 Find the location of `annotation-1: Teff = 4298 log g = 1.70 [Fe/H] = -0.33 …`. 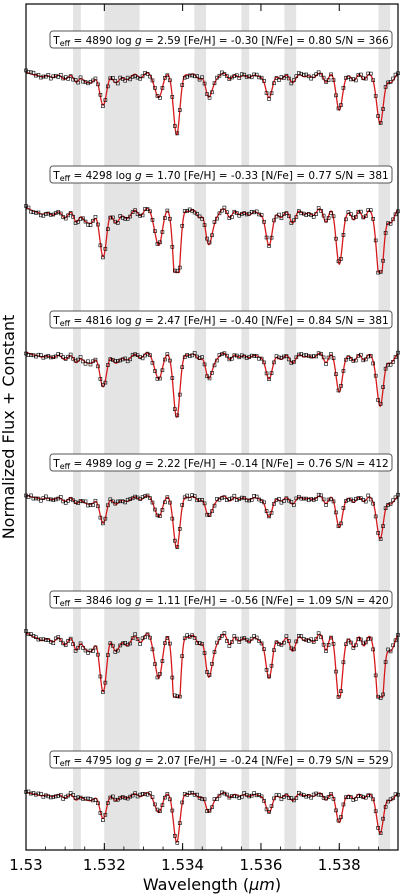

annotation-1: Teff = 4298 log g = 1.70 [Fe/H] = -0.33 … is located at coordinates (221, 174).